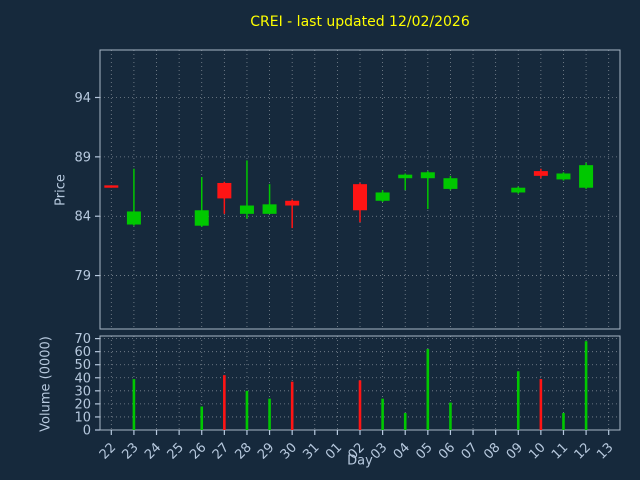 This screenshot has height=480, width=640. What do you see at coordinates (583, 451) in the screenshot?
I see `svg-text: 12` at bounding box center [583, 451].